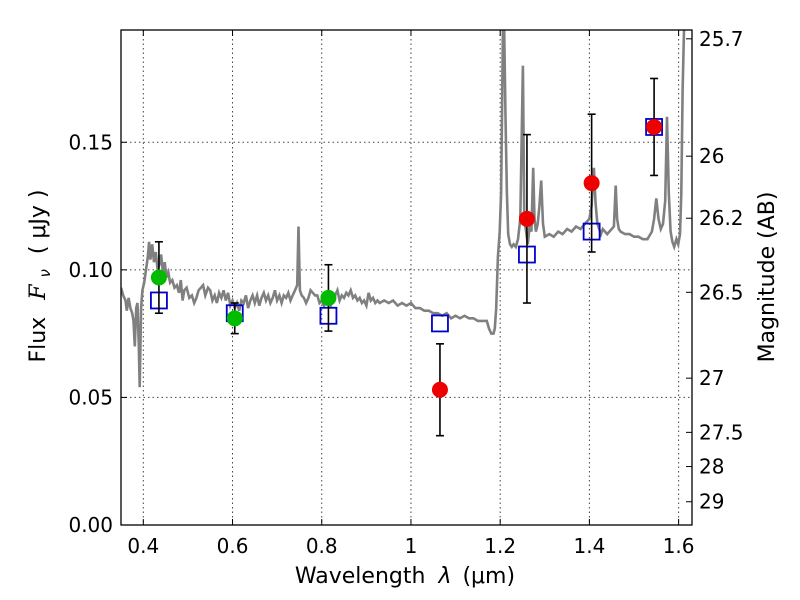 This screenshot has width=800, height=600. Describe the element at coordinates (711, 467) in the screenshot. I see `y2-tick-label: 28` at that location.